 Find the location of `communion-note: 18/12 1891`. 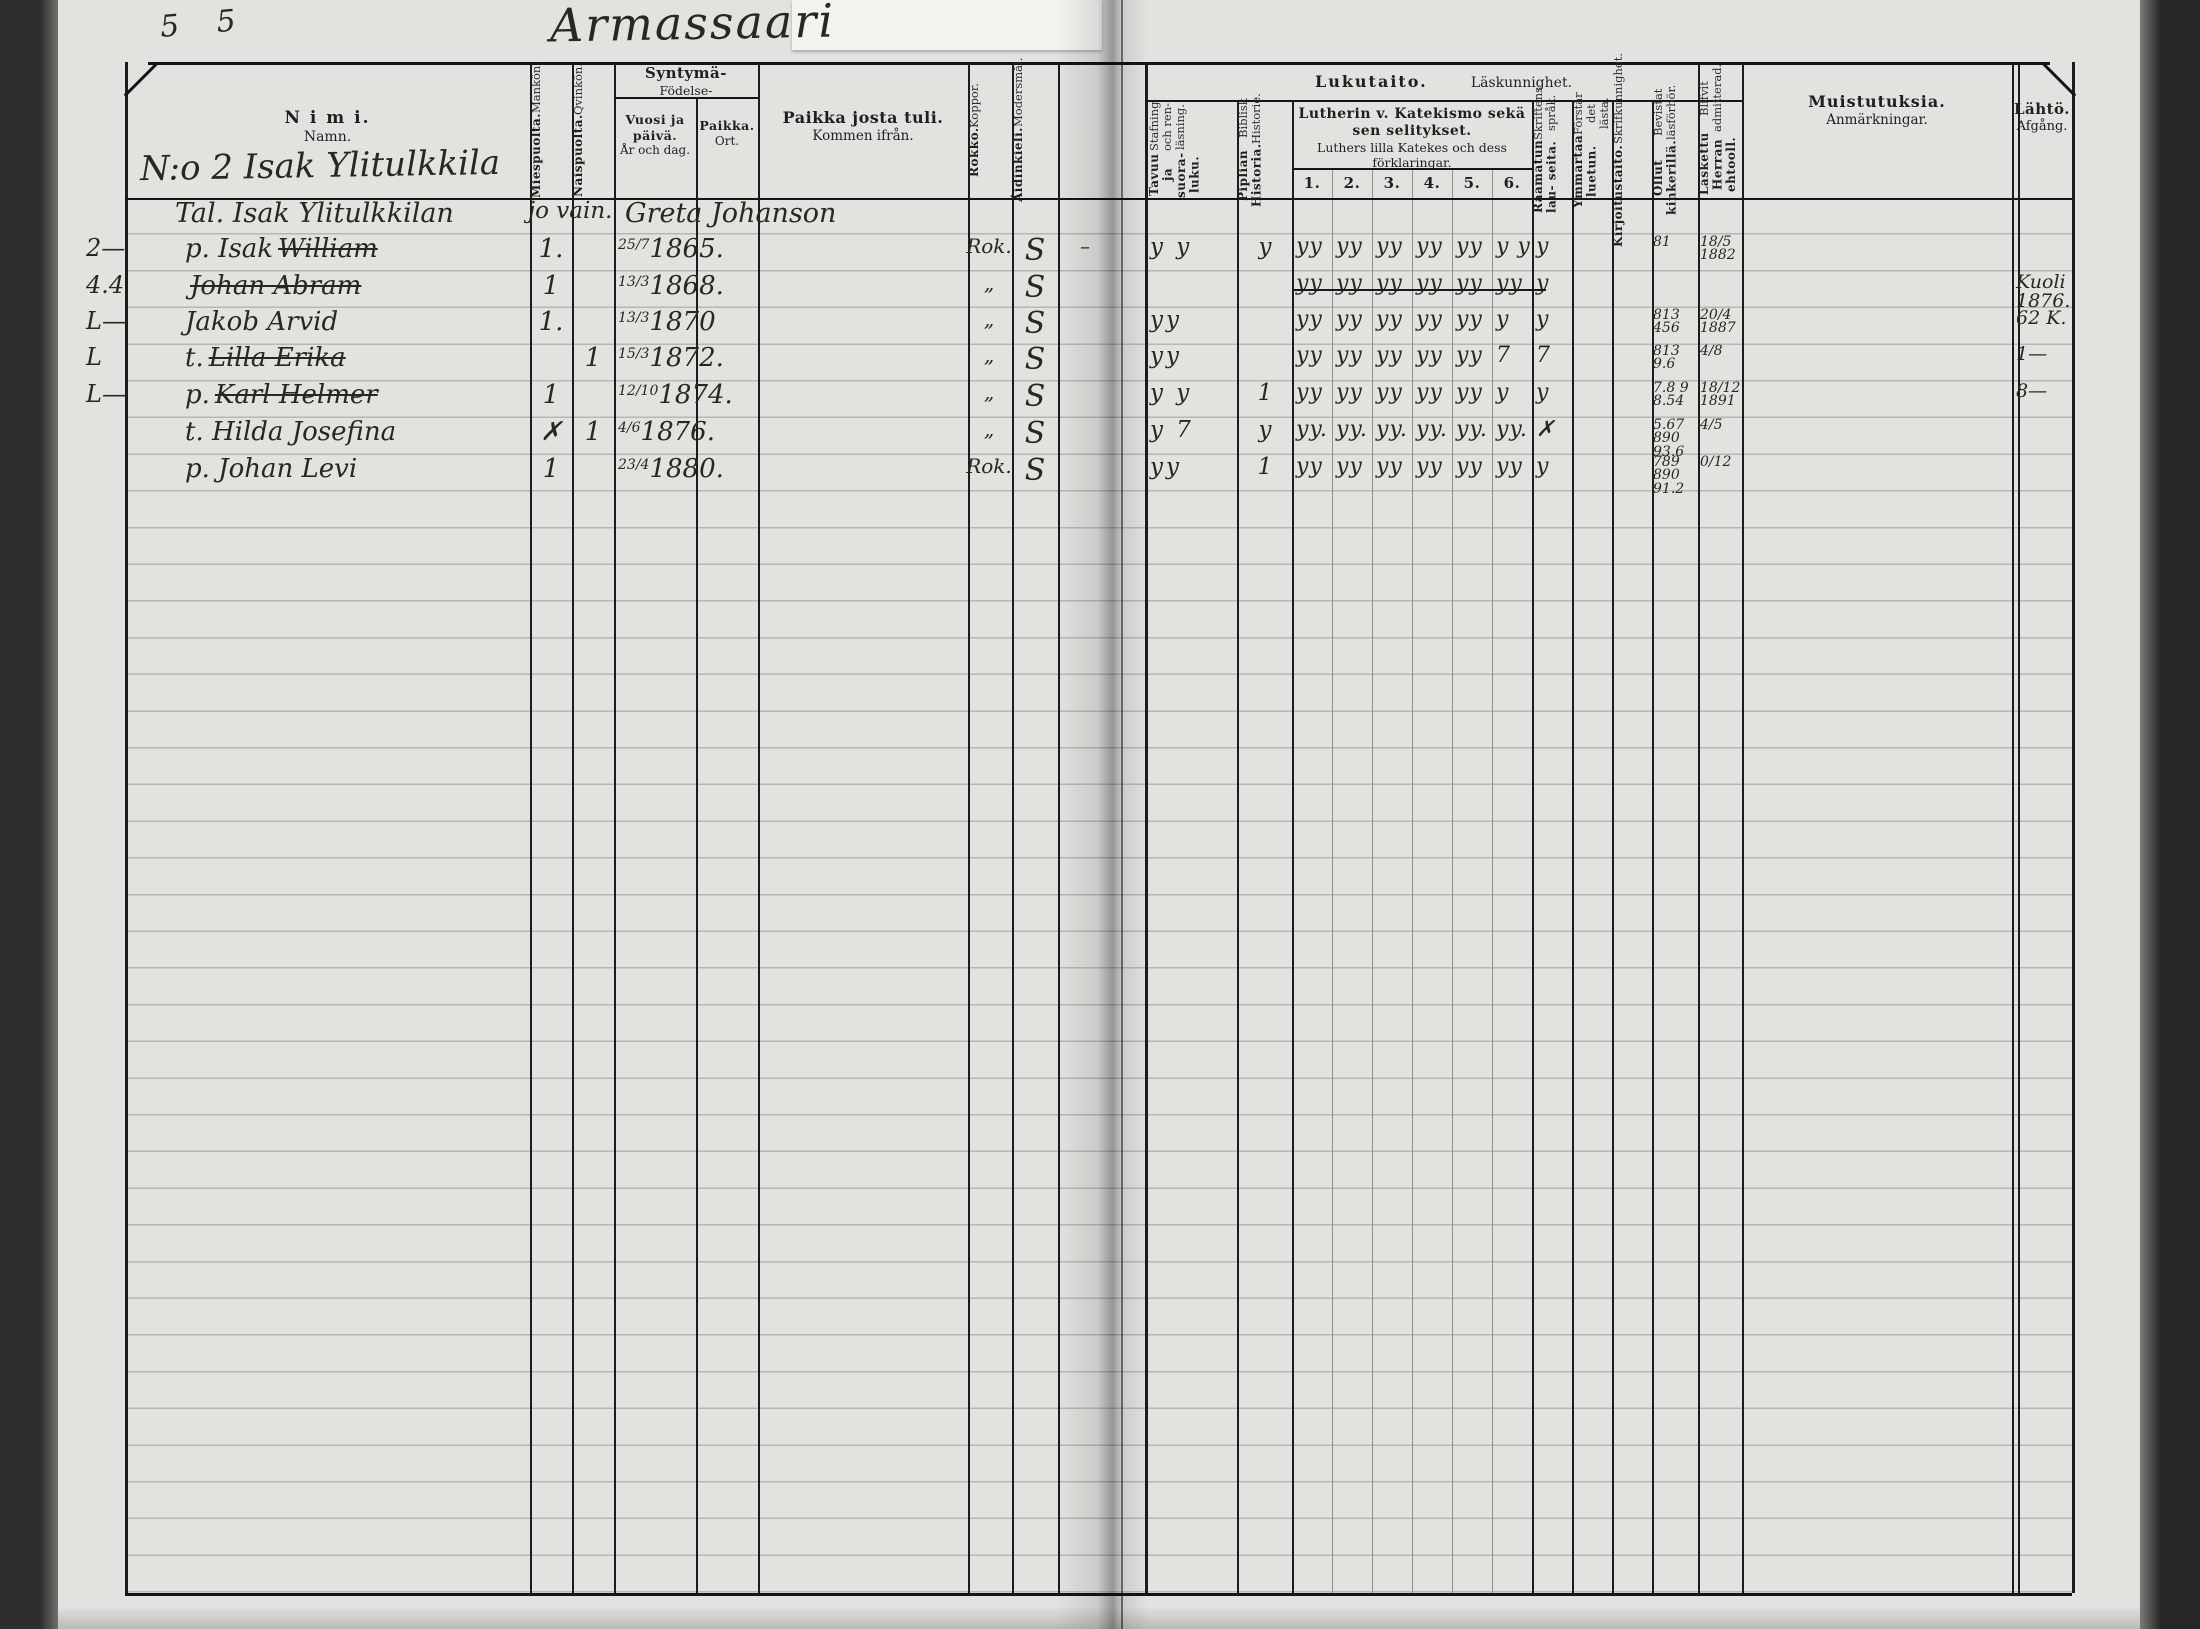

communion-note: 18/12 1891 is located at coordinates (1720, 395).